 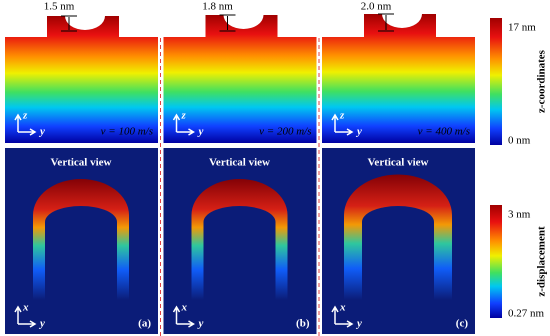 What do you see at coordinates (303, 324) in the screenshot?
I see `panel-label: (b)` at bounding box center [303, 324].